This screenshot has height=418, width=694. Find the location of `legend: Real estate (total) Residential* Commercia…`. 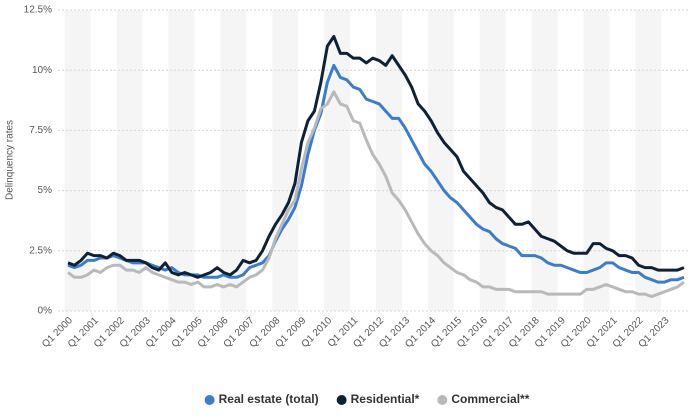

legend: Real estate (total) Residential* Commercia… is located at coordinates (367, 399).